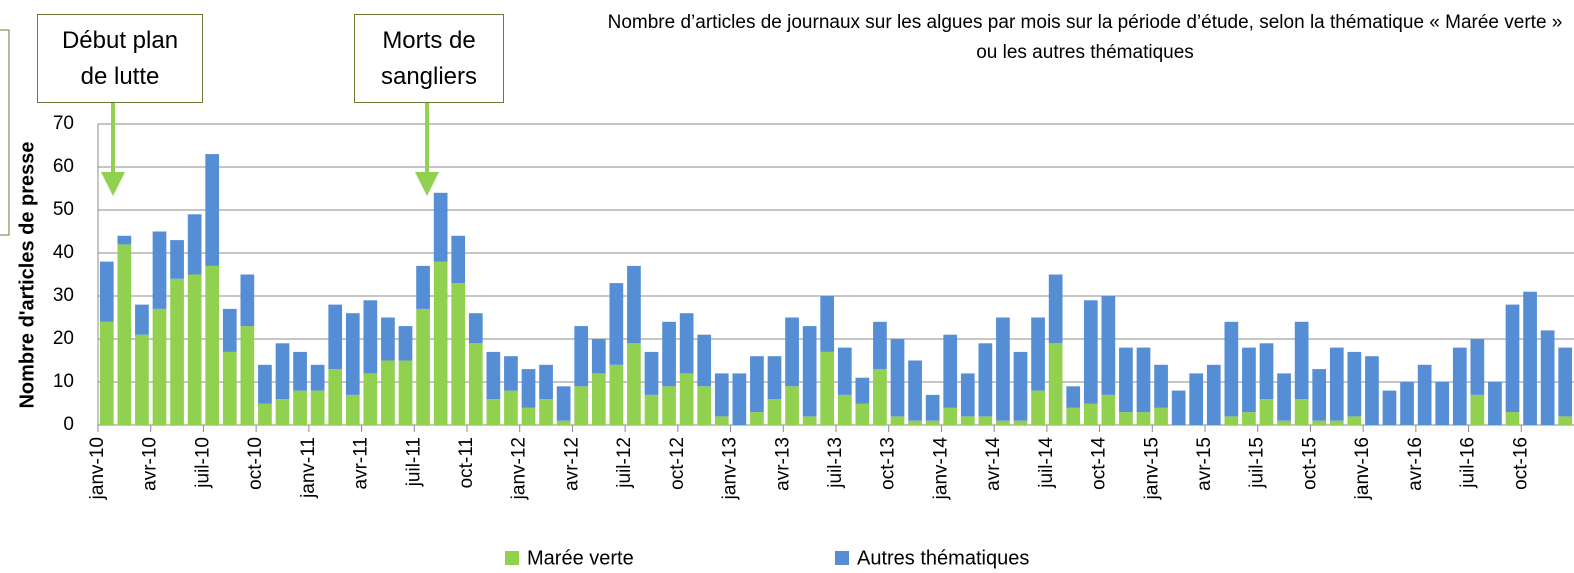 This screenshot has height=573, width=1574. What do you see at coordinates (1204, 464) in the screenshot?
I see `x-tick-label: avr-15` at bounding box center [1204, 464].